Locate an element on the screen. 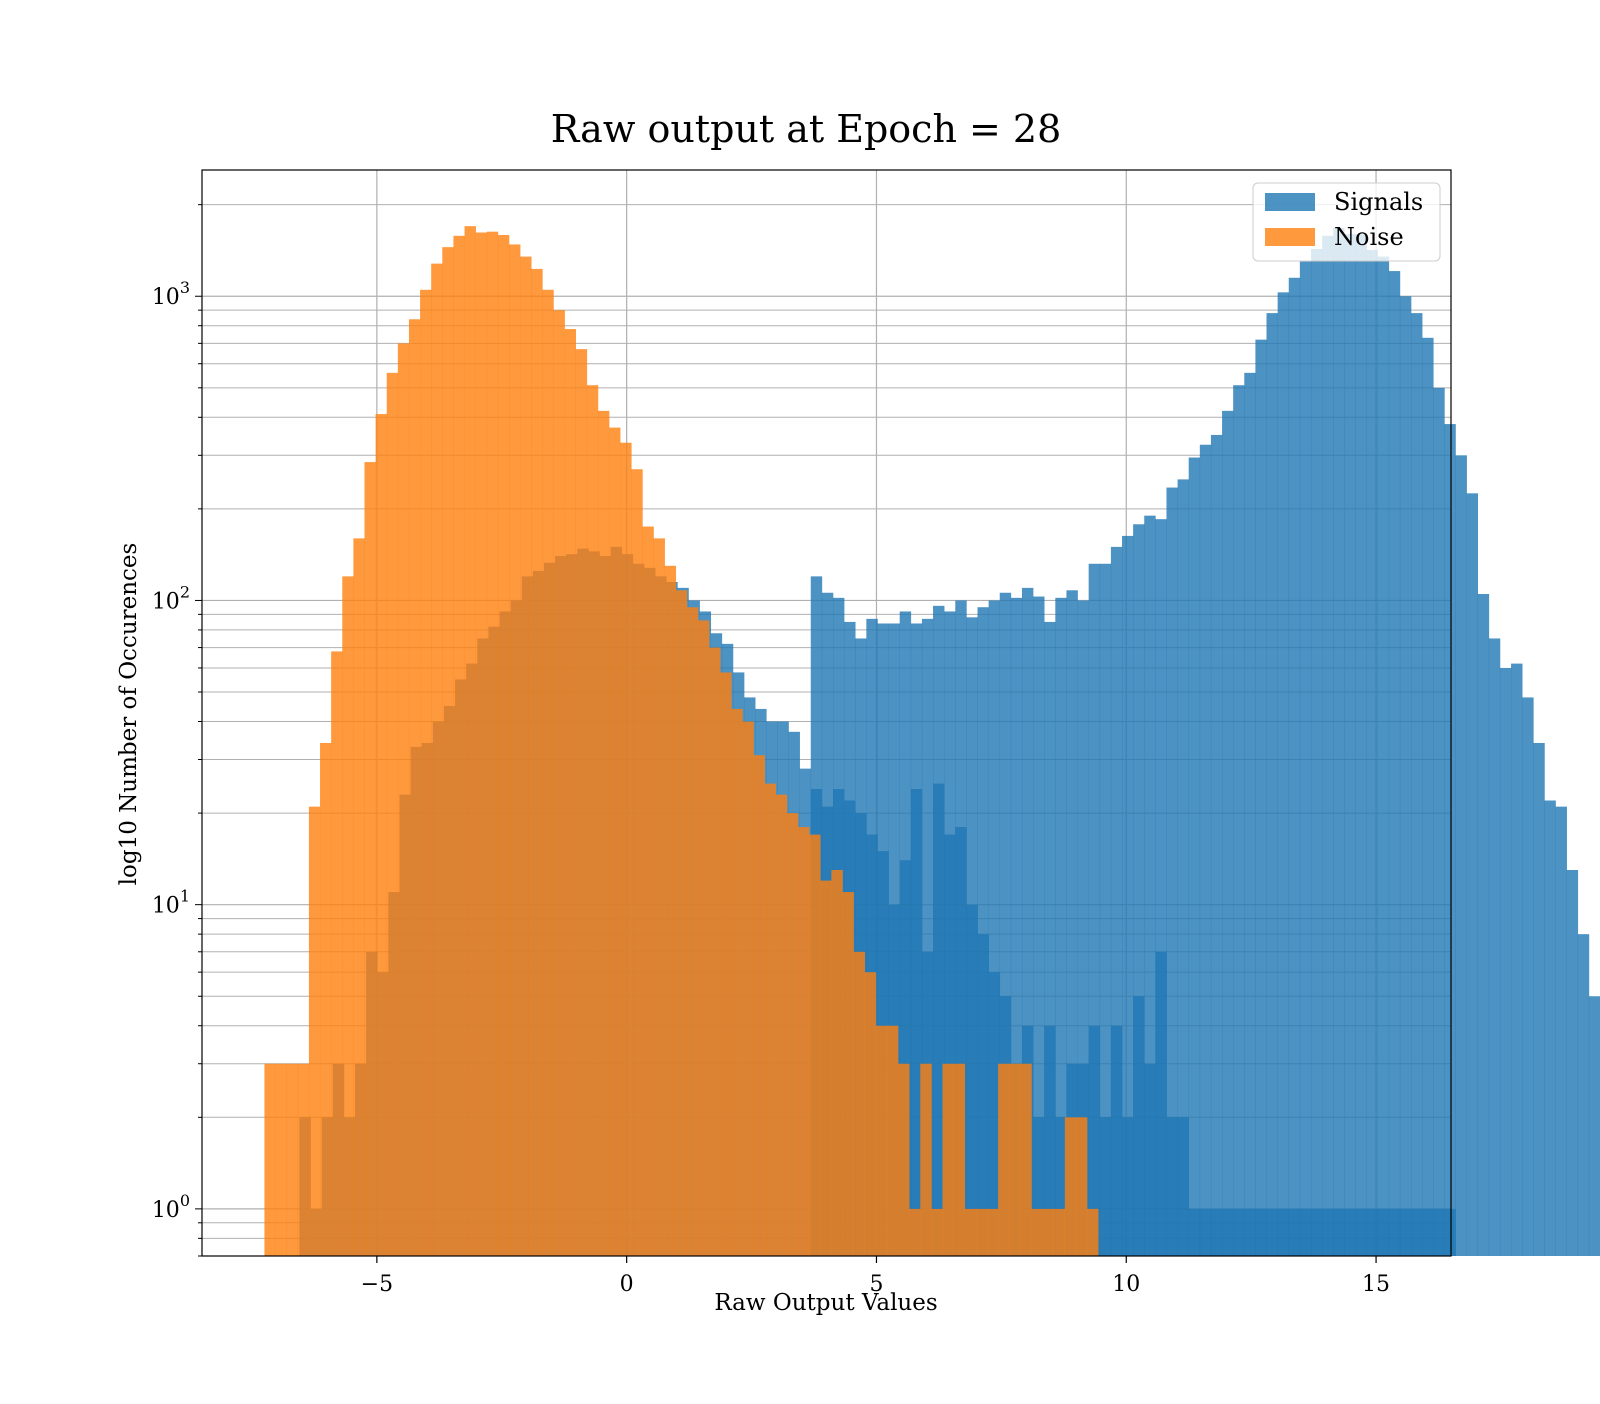 The height and width of the screenshot is (1404, 1600). x-axis-label: Raw Output Values is located at coordinates (825, 1303).